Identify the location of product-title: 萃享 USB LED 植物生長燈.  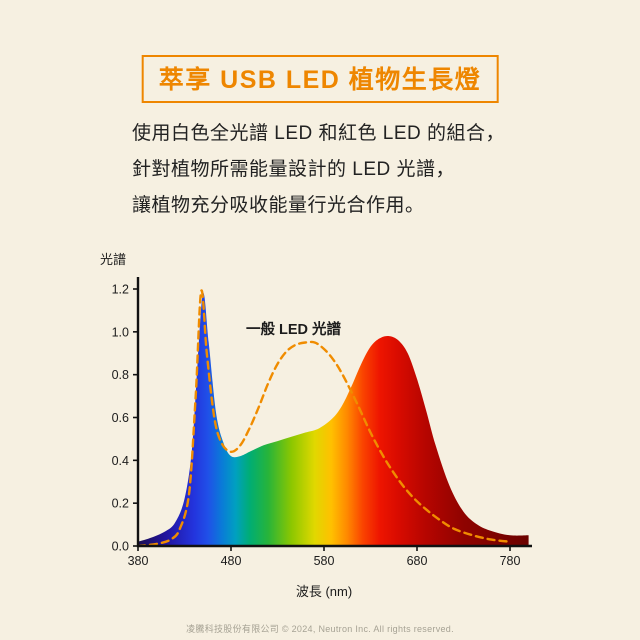
(320, 80).